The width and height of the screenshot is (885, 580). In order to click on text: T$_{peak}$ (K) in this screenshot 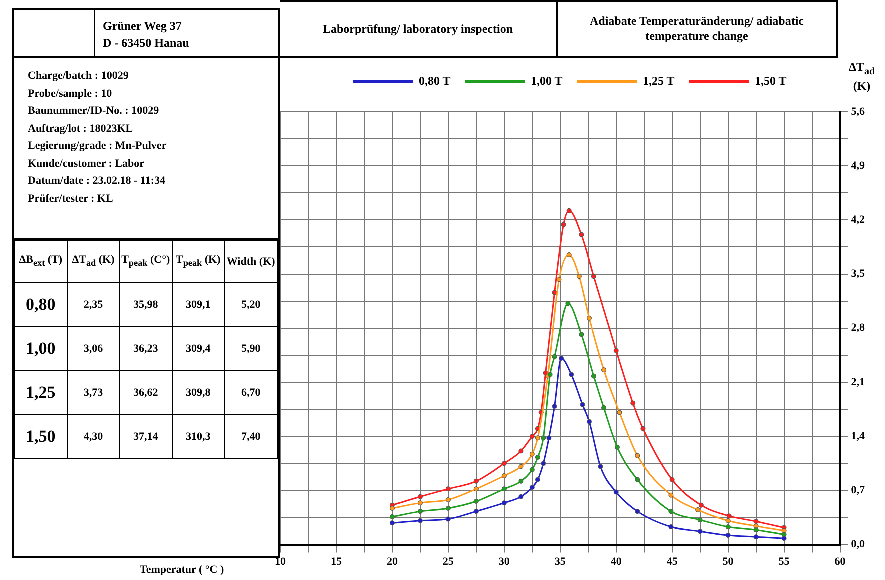, I will do `click(198, 261)`.